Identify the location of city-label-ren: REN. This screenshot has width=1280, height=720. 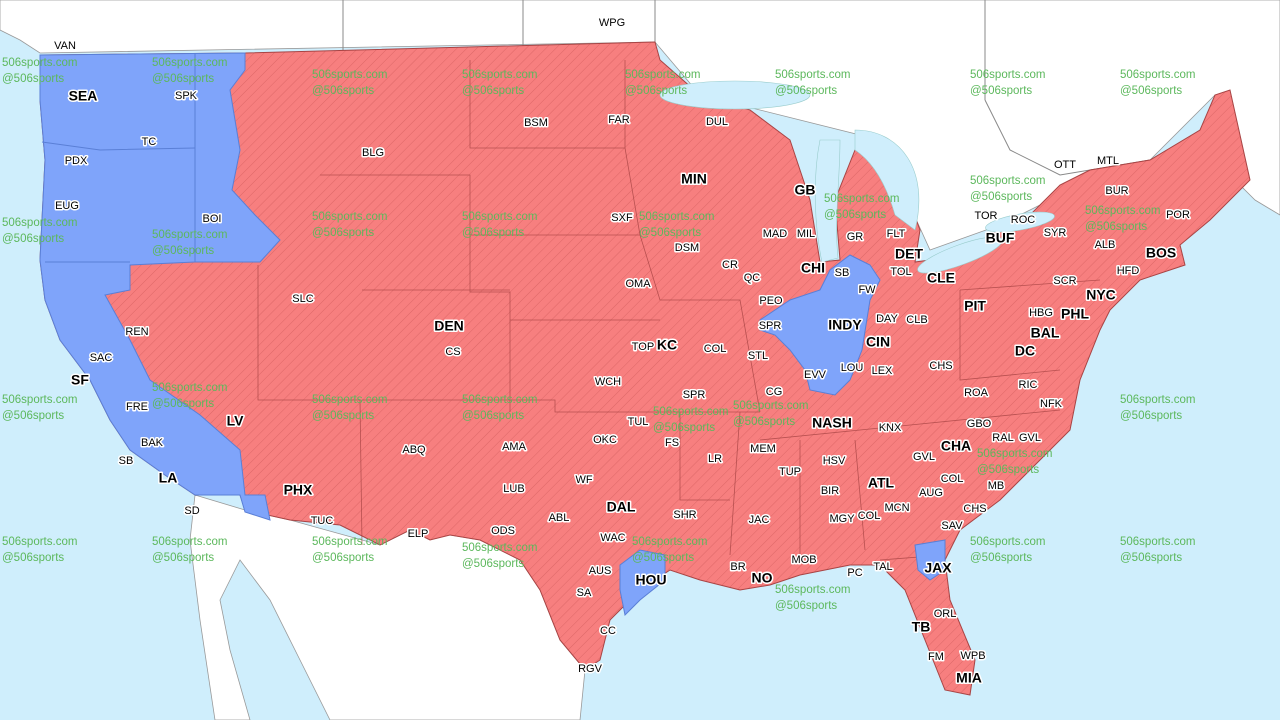
(136, 332).